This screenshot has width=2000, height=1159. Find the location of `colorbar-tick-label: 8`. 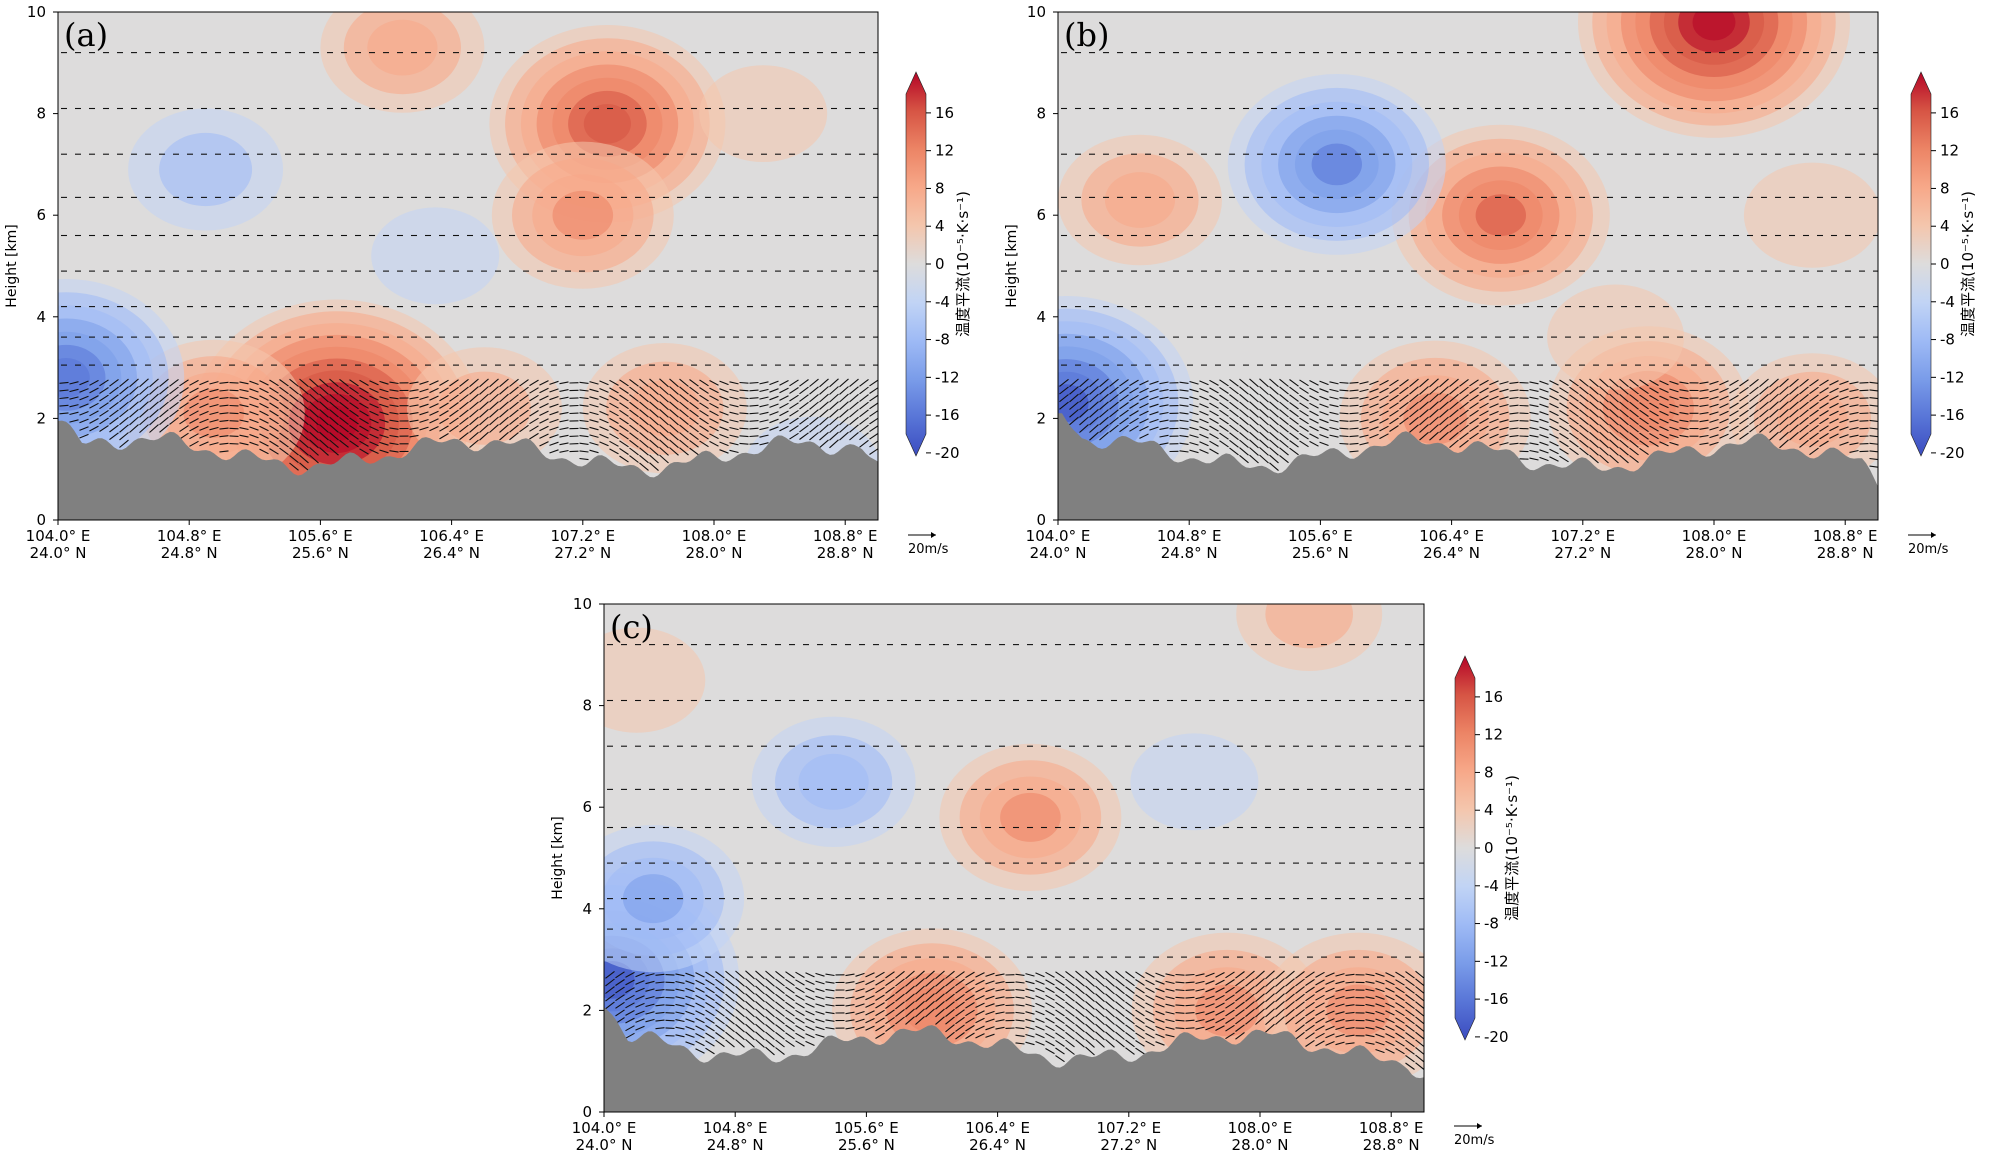

colorbar-tick-label: 8 is located at coordinates (1945, 188).